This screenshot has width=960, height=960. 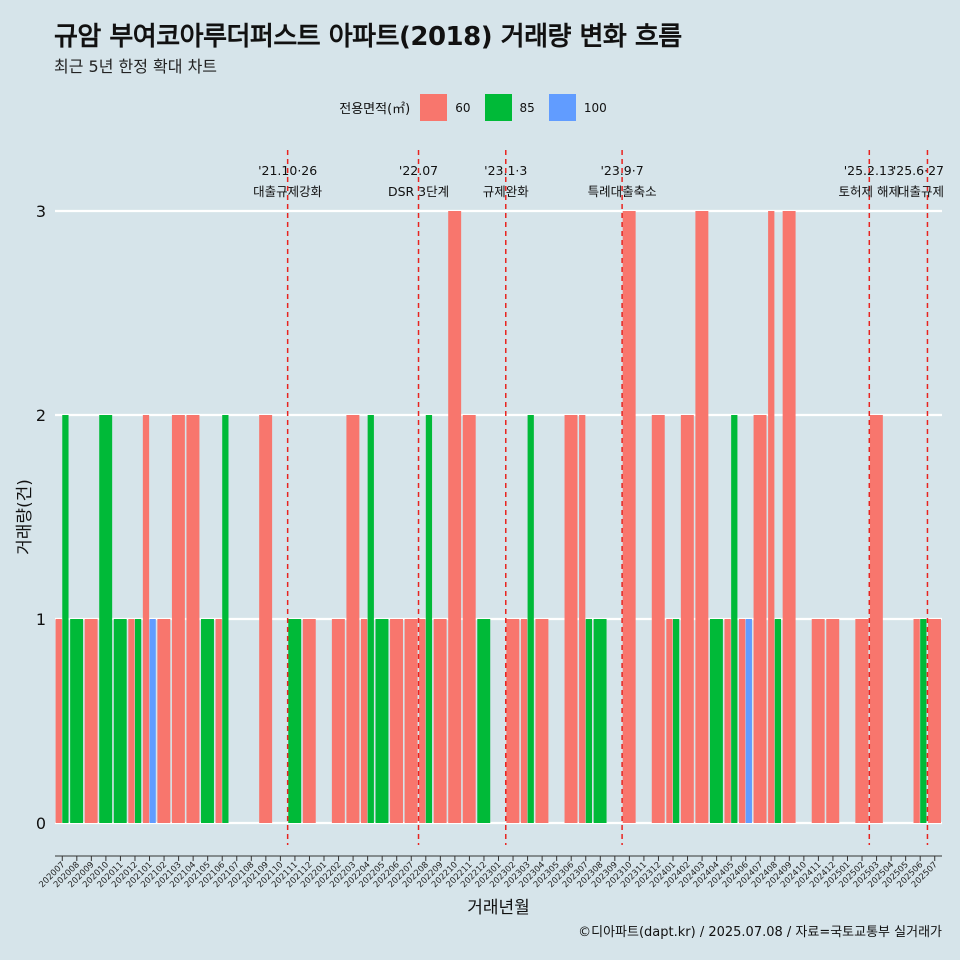 I want to click on event-label: DSR 3단계, so click(x=418, y=191).